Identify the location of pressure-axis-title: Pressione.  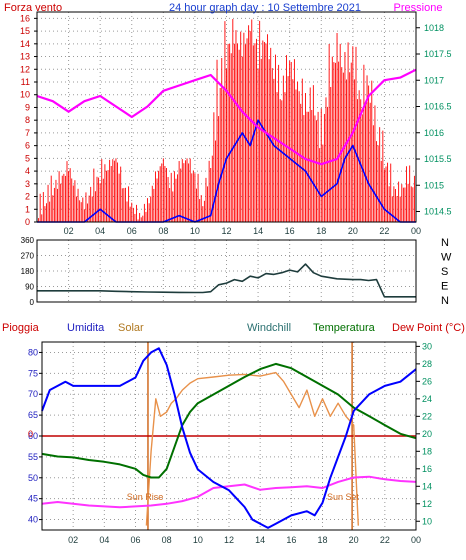
(418, 8).